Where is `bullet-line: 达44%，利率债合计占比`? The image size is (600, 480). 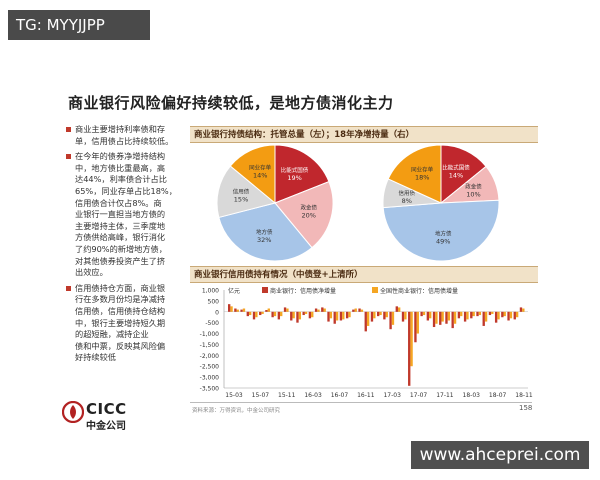 bullet-line: 达44%，利率债合计占比 is located at coordinates (121, 179).